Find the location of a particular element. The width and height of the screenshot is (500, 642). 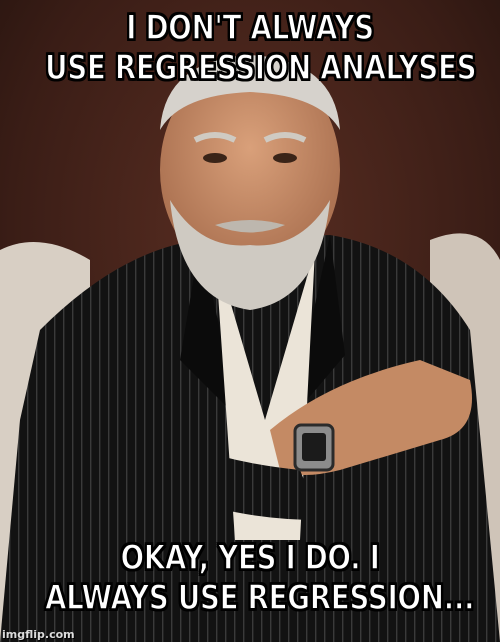

top-caption-line-1: I DON'T ALWAYS is located at coordinates (250, 28).